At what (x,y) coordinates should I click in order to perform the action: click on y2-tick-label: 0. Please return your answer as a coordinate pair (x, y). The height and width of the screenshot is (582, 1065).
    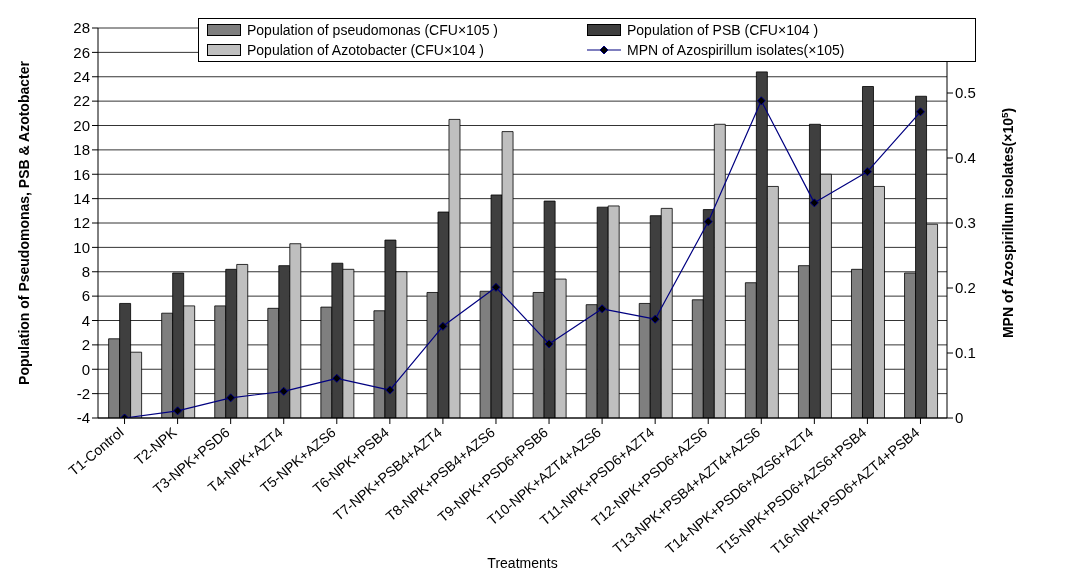
    Looking at the image, I should click on (959, 418).